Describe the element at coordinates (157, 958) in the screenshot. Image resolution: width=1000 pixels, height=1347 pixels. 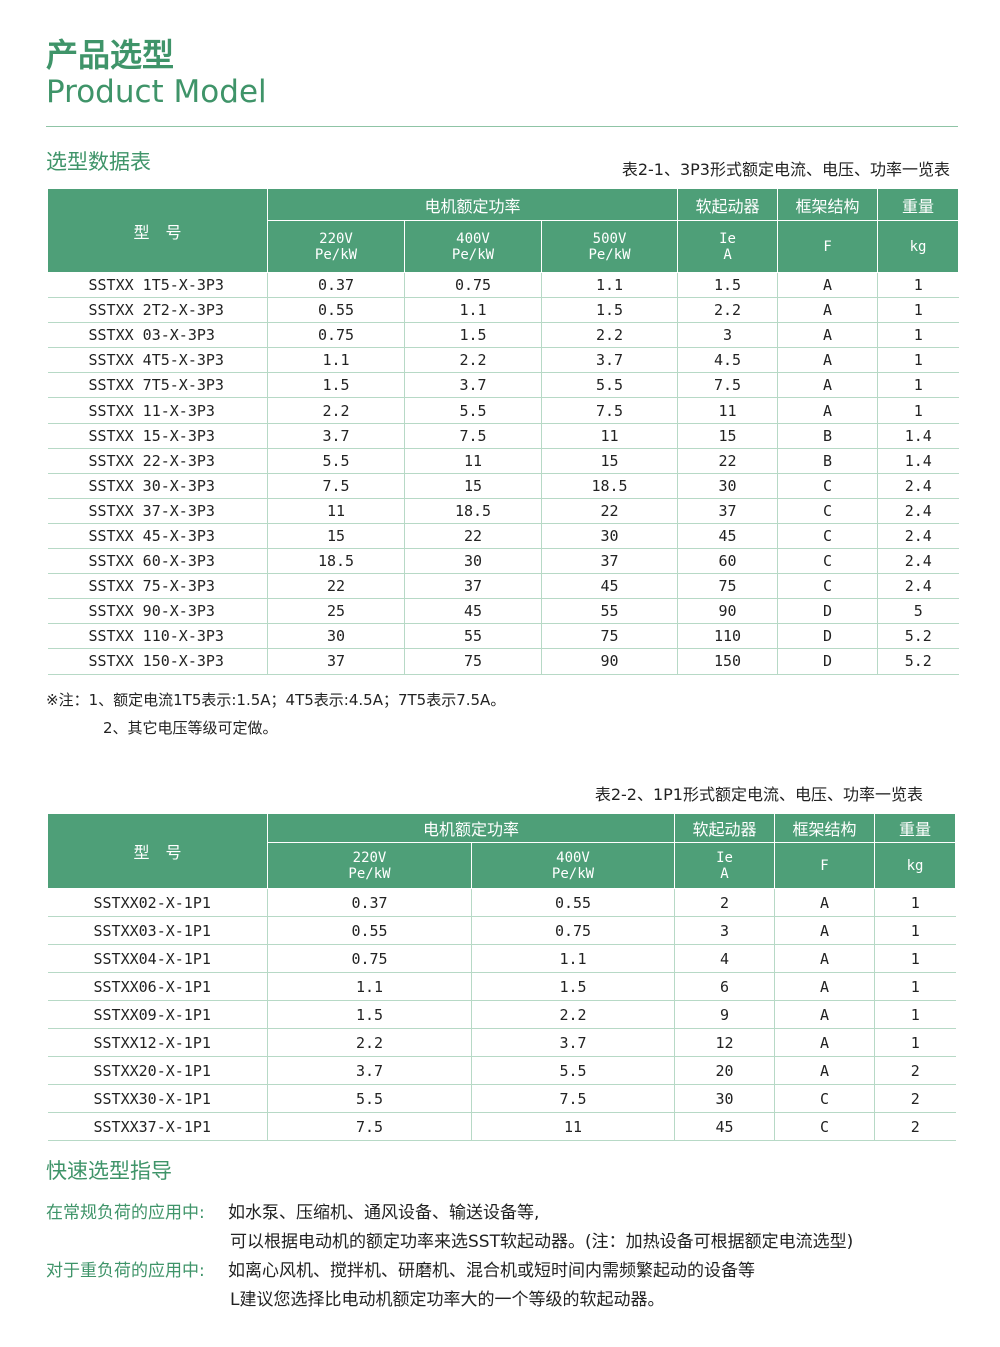
I see `data-cell: SSTXX04-X-1P1` at that location.